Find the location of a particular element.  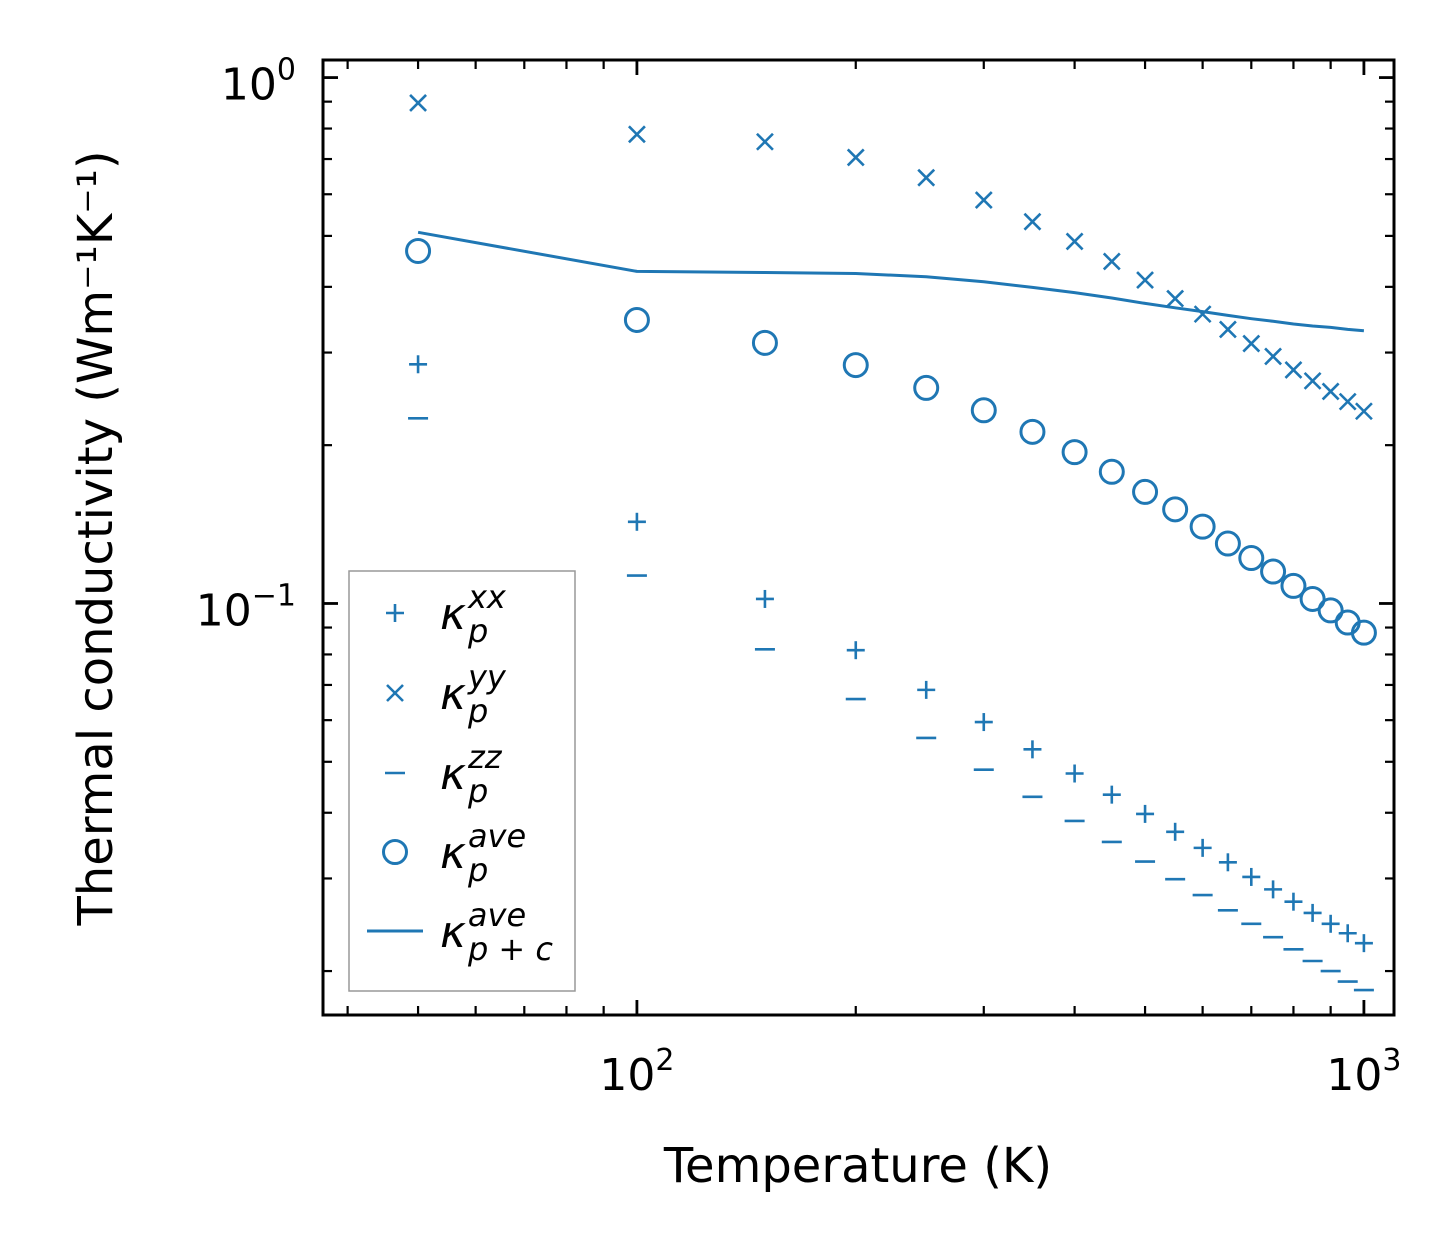

legend-sup: yy is located at coordinates (487, 677).